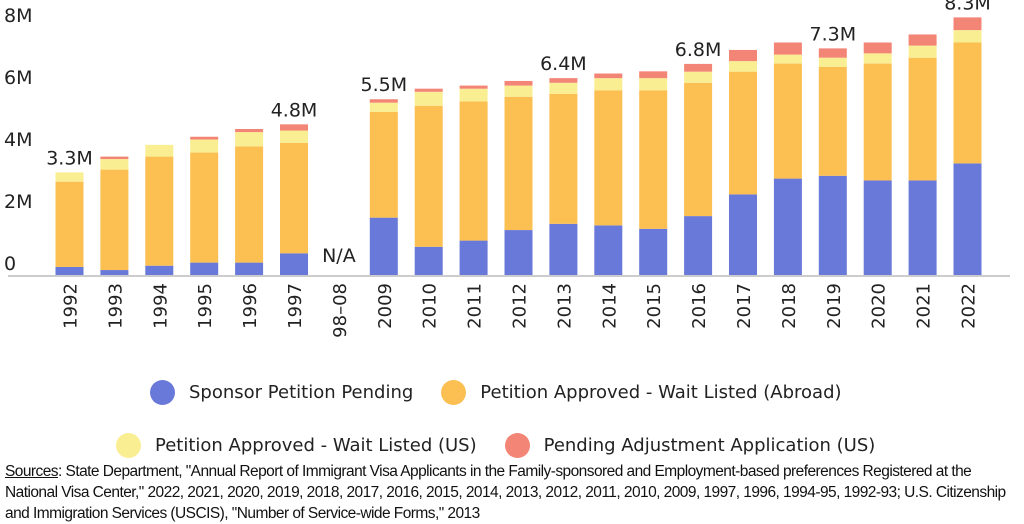 This screenshot has width=1024, height=524. What do you see at coordinates (295, 306) in the screenshot?
I see `x-tick-label: 1997` at bounding box center [295, 306].